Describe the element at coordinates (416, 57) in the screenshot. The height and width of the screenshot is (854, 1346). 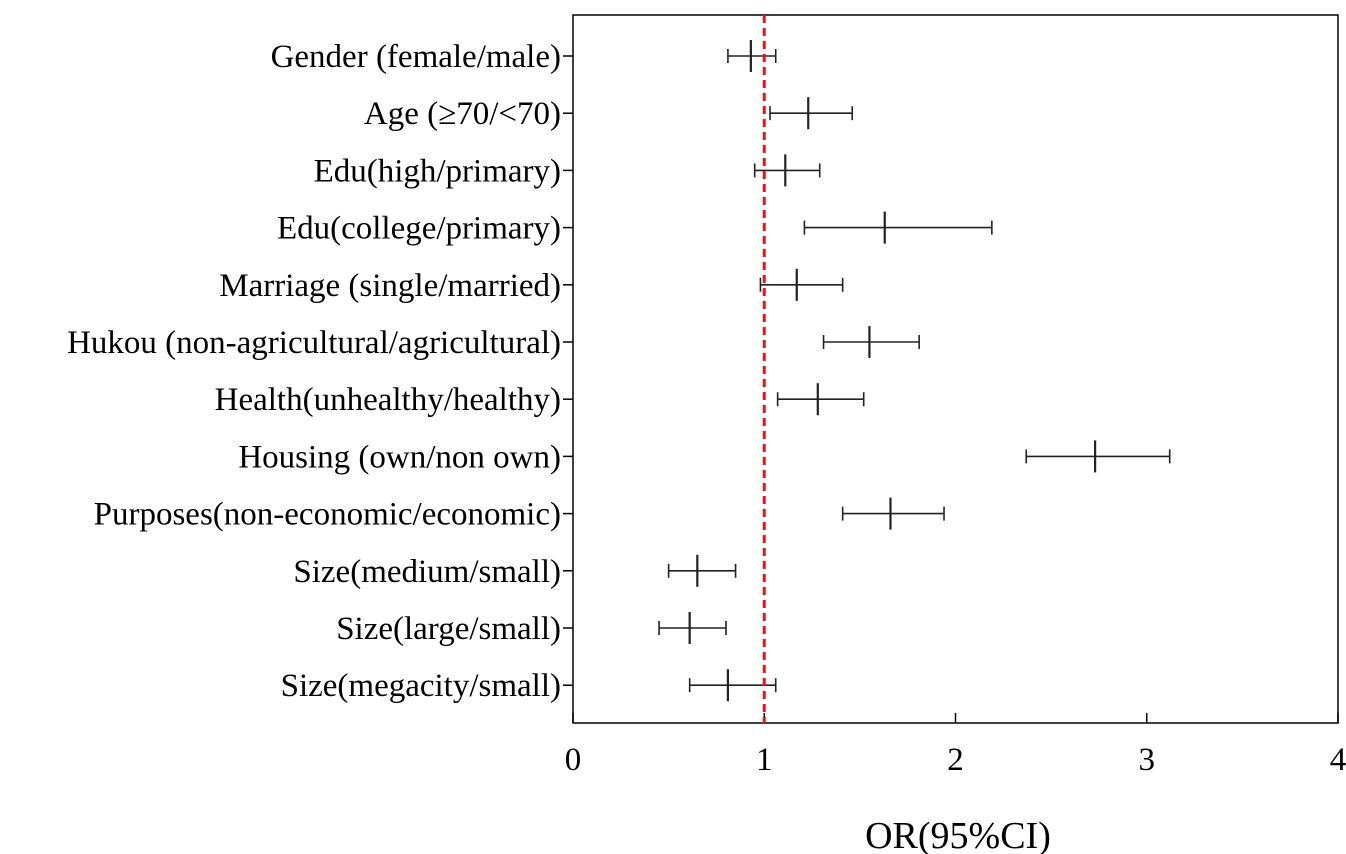
I see `category-label: Gender (female/male)` at that location.